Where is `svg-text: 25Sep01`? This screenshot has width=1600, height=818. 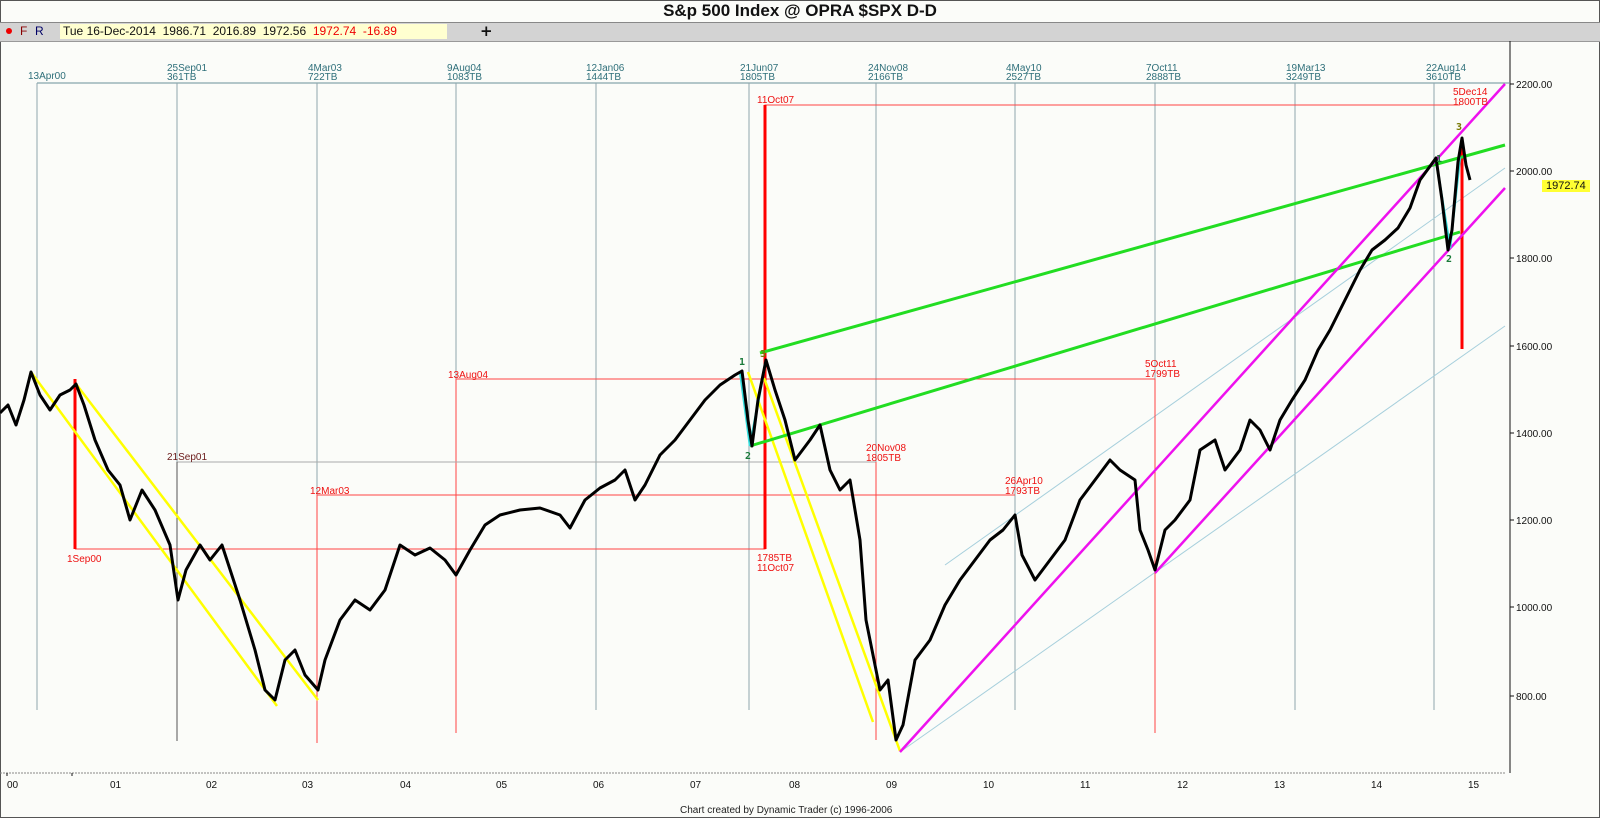 svg-text: 25Sep01 is located at coordinates (187, 68).